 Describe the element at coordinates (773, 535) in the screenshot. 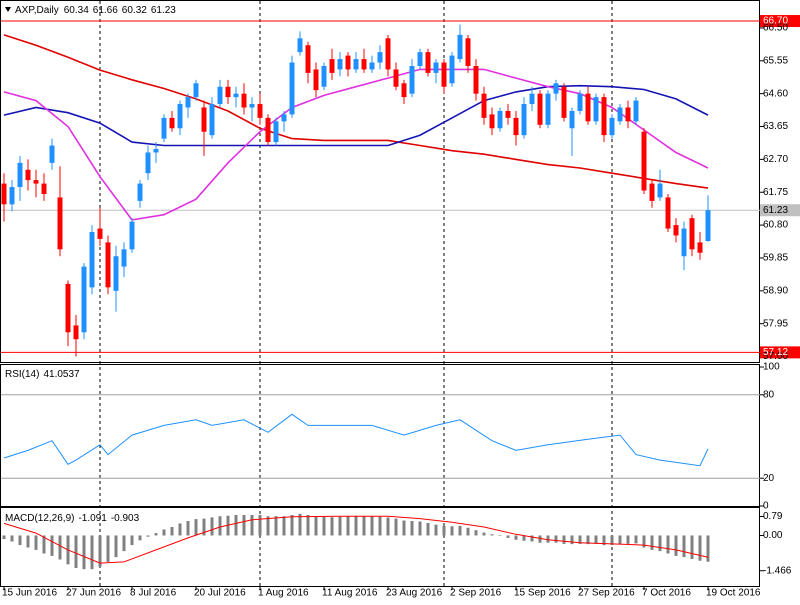

I see `y-tick-label: 0.00` at that location.